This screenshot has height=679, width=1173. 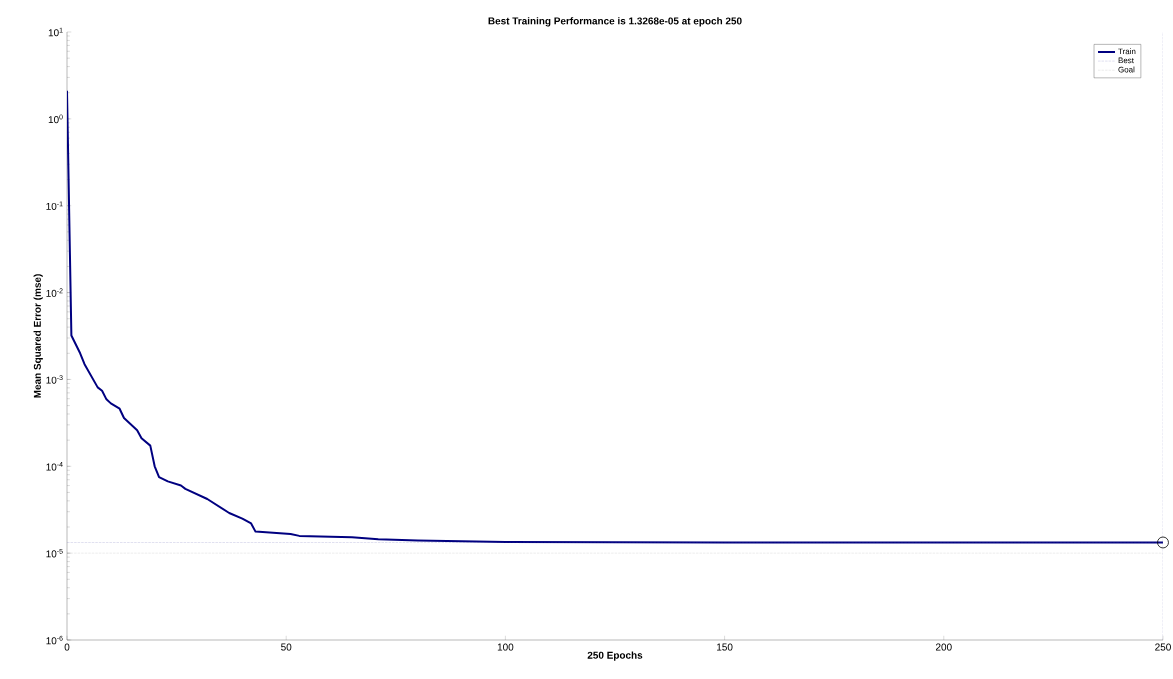 I want to click on y-axis-title: Mean Squared Error (mse), so click(x=38, y=336).